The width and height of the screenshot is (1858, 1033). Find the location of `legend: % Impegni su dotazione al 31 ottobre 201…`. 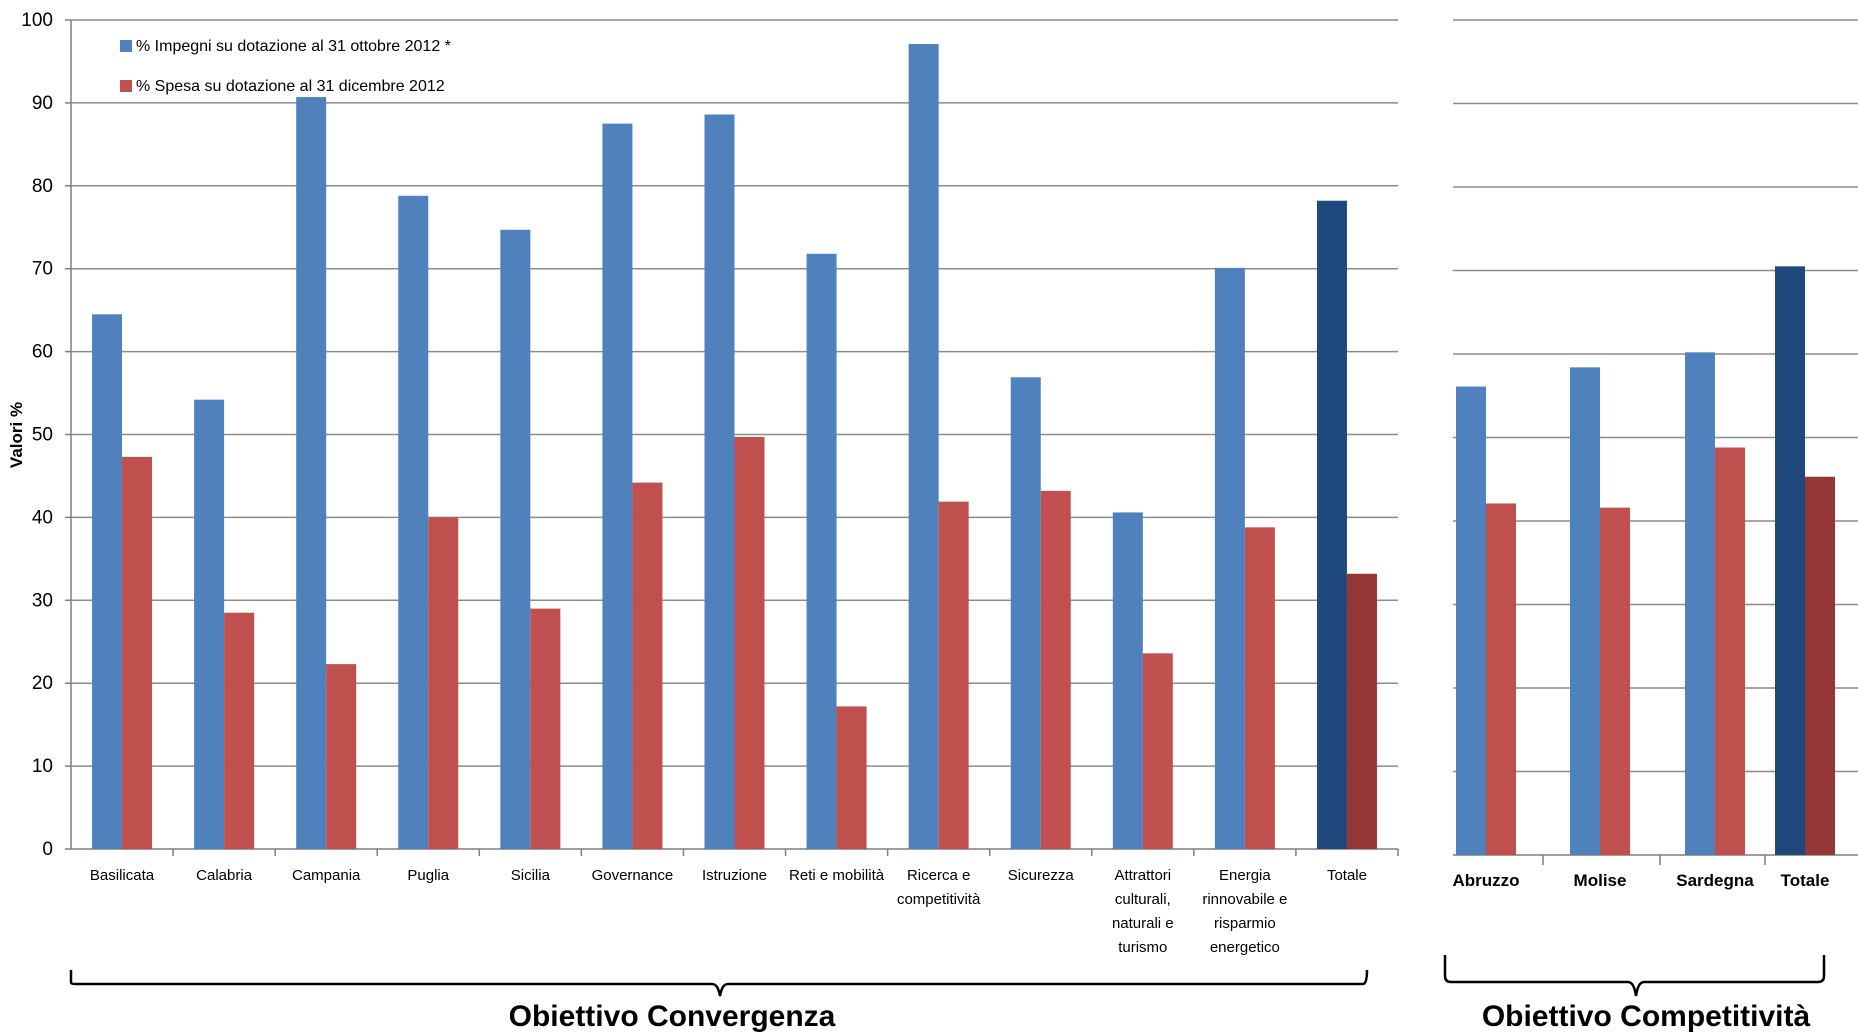

legend: % Impegni su dotazione al 31 ottobre 201… is located at coordinates (285, 66).